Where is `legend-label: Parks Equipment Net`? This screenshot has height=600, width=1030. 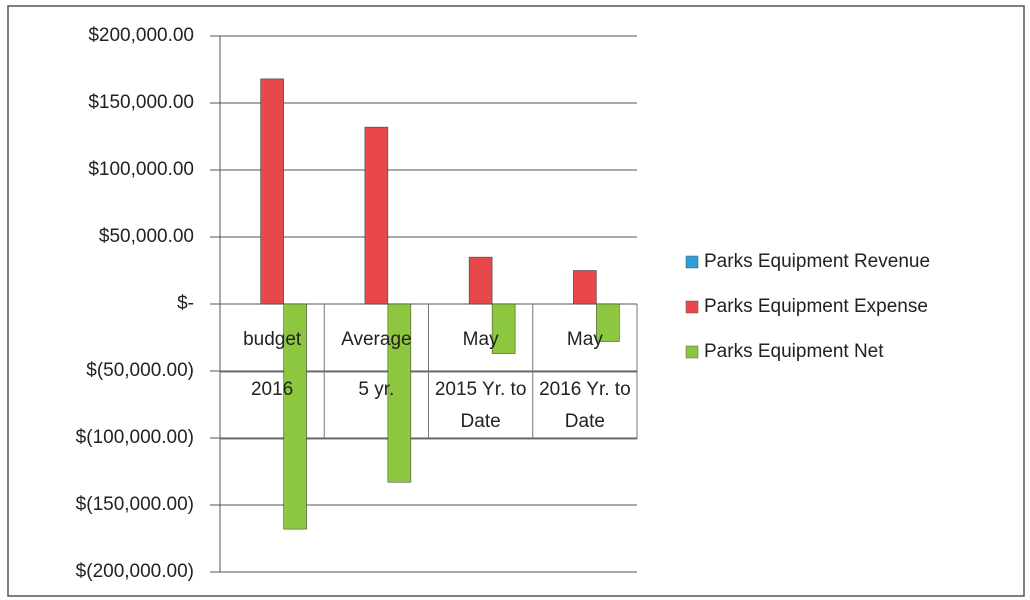
legend-label: Parks Equipment Net is located at coordinates (794, 351).